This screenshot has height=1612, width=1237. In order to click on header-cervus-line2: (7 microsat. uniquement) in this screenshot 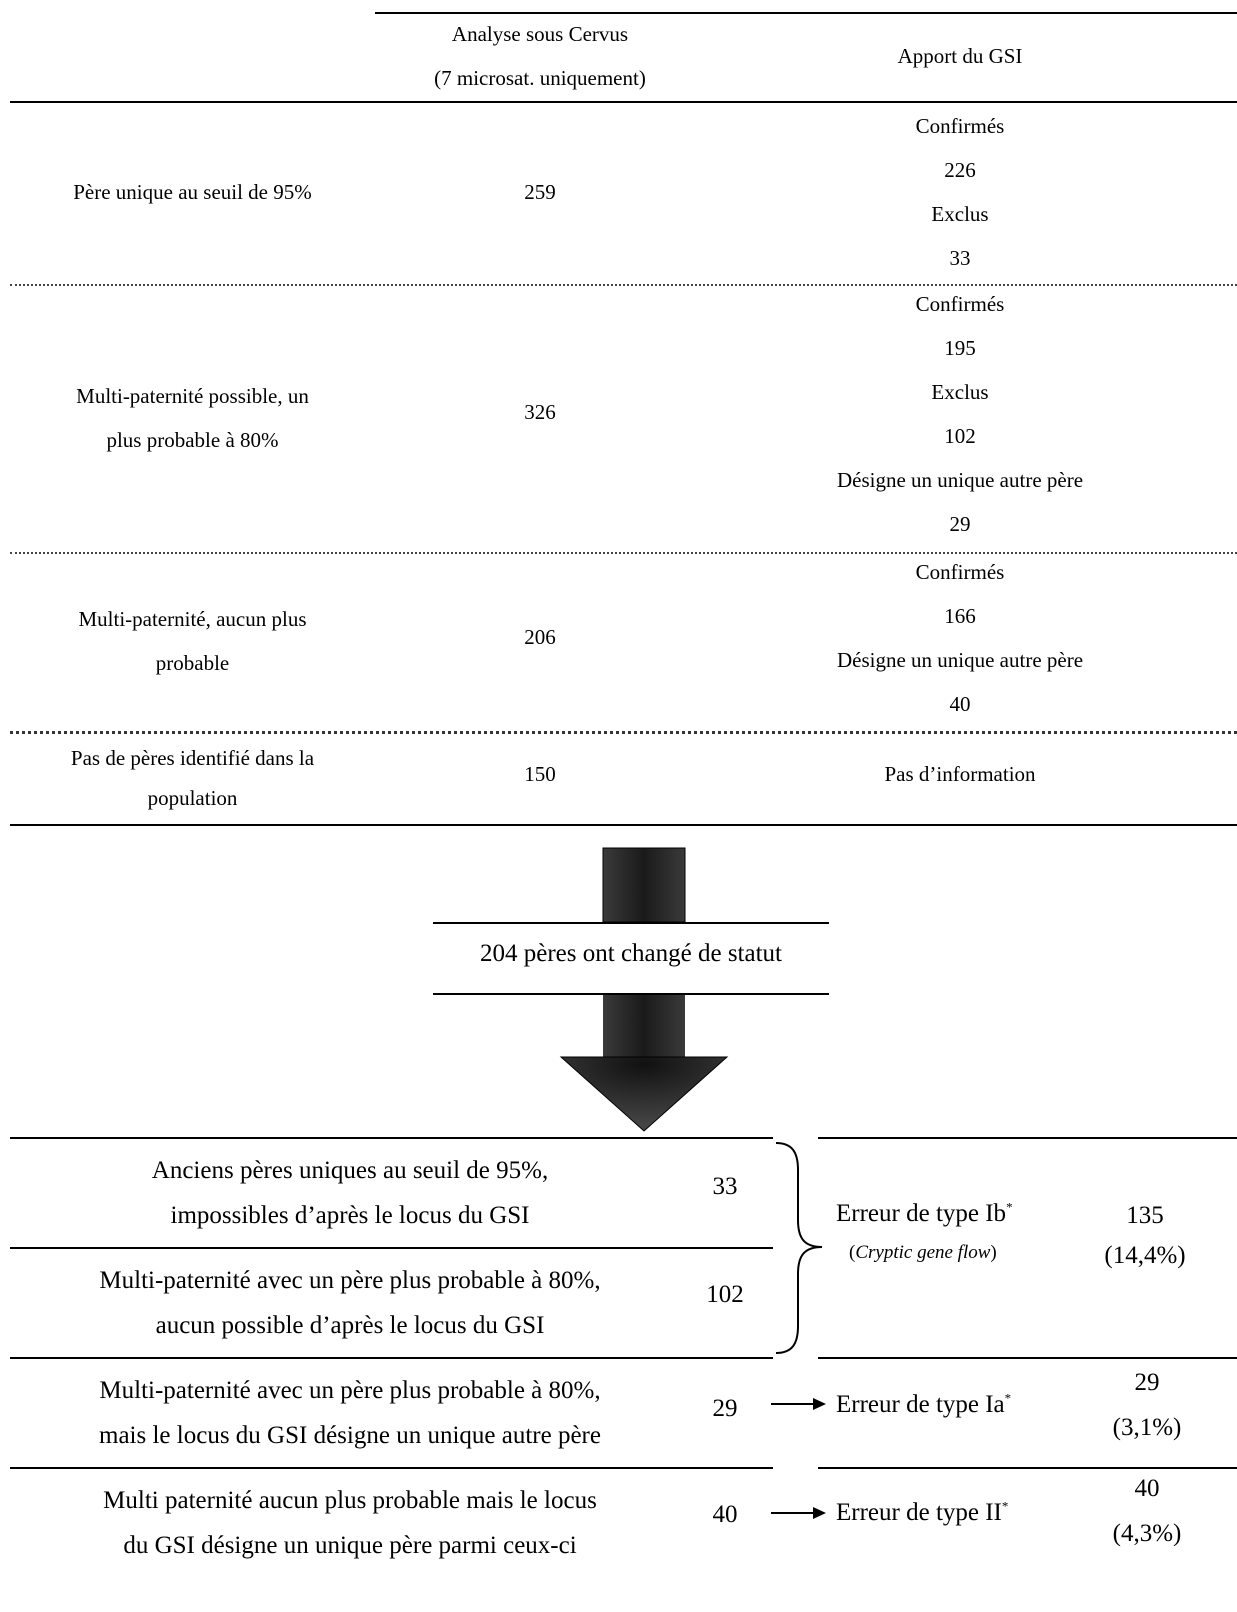, I will do `click(540, 78)`.